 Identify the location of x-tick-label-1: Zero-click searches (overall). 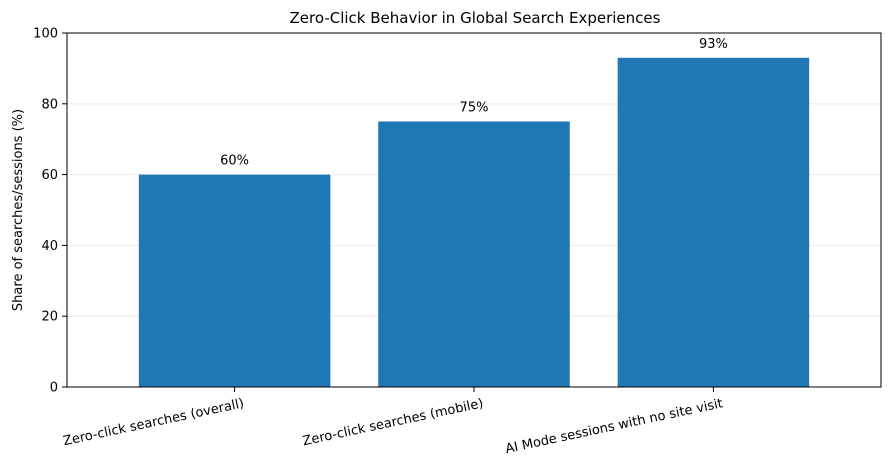
(154, 422).